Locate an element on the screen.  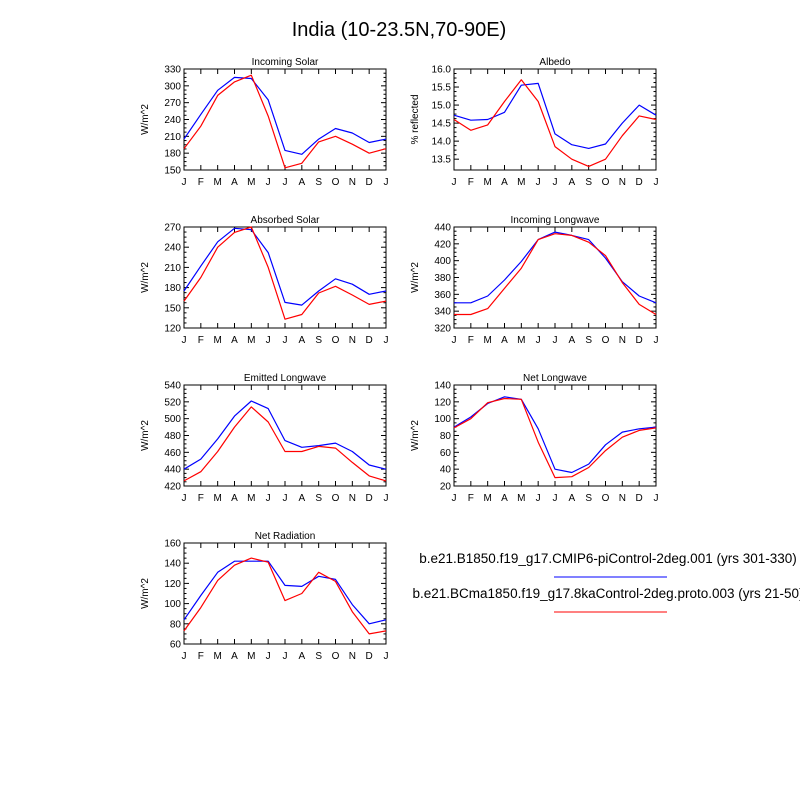
y-tick-label: 340 is located at coordinates (442, 312).